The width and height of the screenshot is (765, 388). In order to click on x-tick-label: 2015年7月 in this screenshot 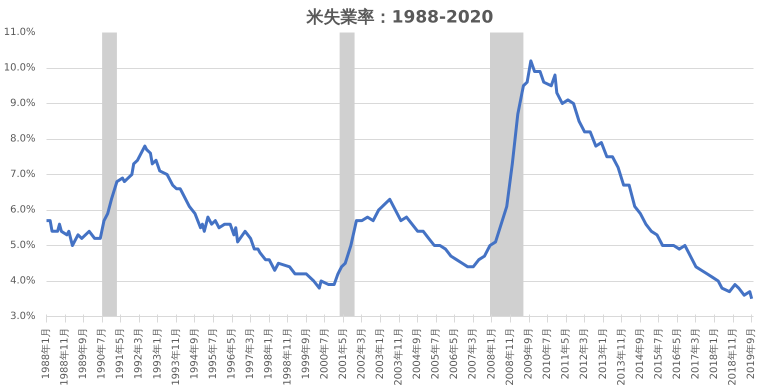, I will do `click(658, 354)`.